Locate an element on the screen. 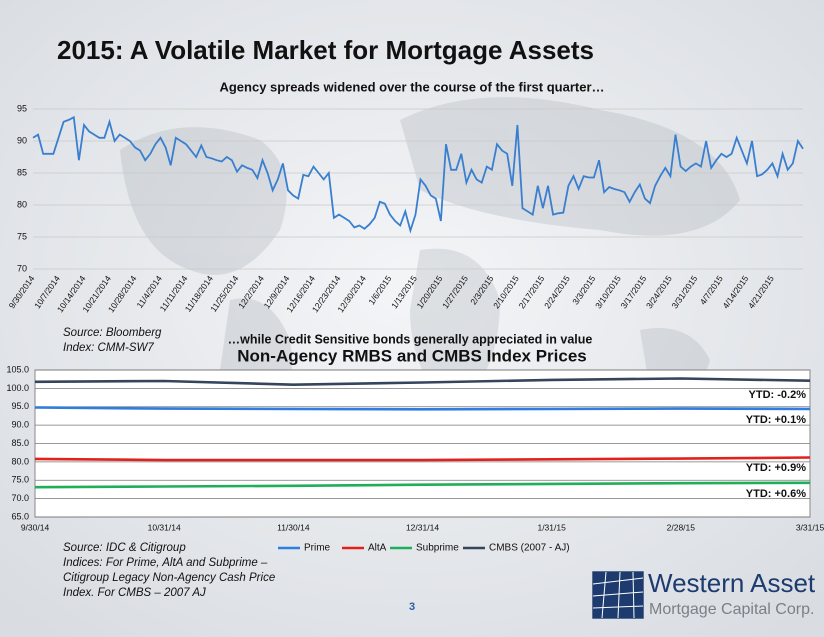 Image resolution: width=824 pixels, height=637 pixels. annotation: YTD: -0.2% is located at coordinates (778, 395).